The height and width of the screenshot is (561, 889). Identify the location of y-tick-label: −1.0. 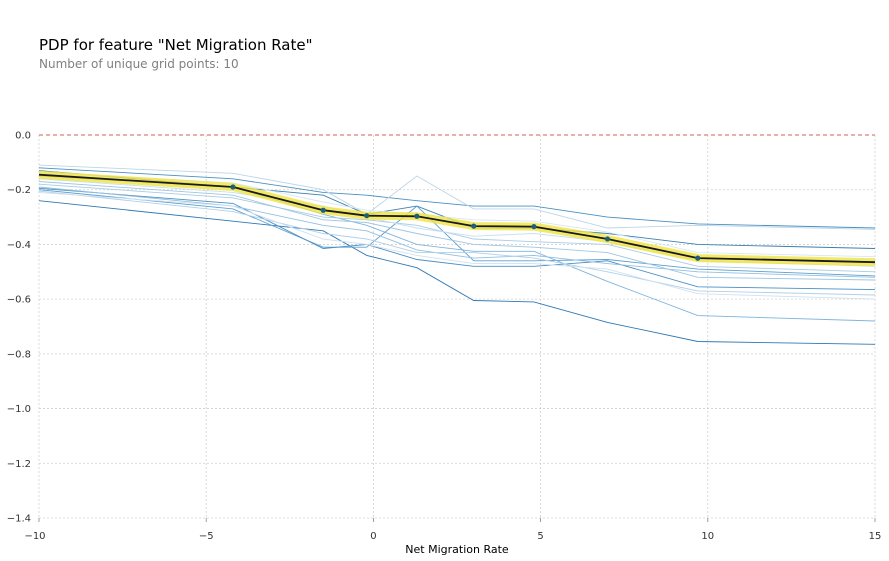
(19, 409).